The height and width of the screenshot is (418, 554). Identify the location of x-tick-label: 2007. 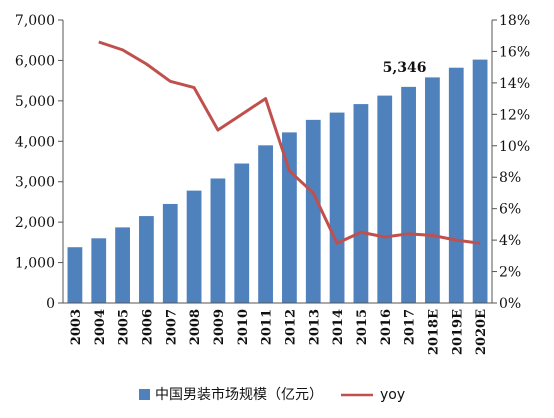
(171, 327).